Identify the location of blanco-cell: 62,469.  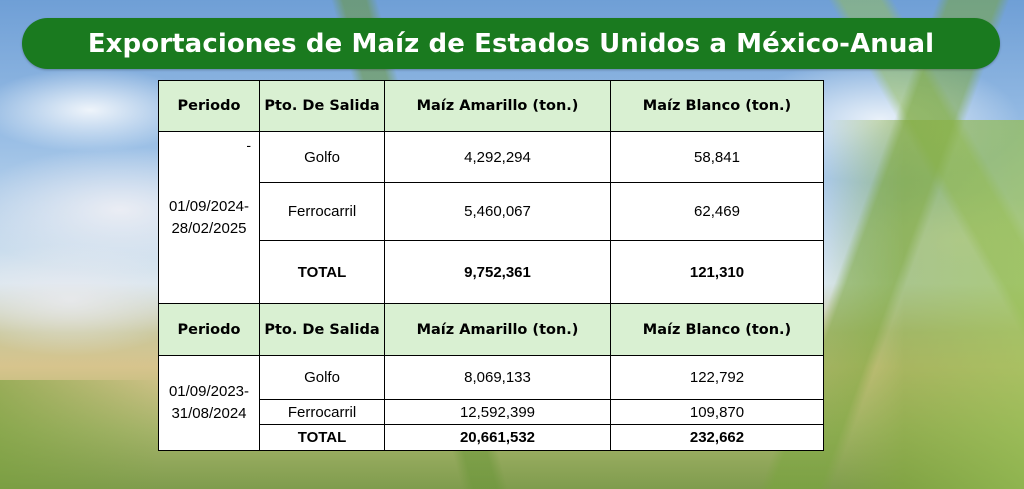
(717, 211).